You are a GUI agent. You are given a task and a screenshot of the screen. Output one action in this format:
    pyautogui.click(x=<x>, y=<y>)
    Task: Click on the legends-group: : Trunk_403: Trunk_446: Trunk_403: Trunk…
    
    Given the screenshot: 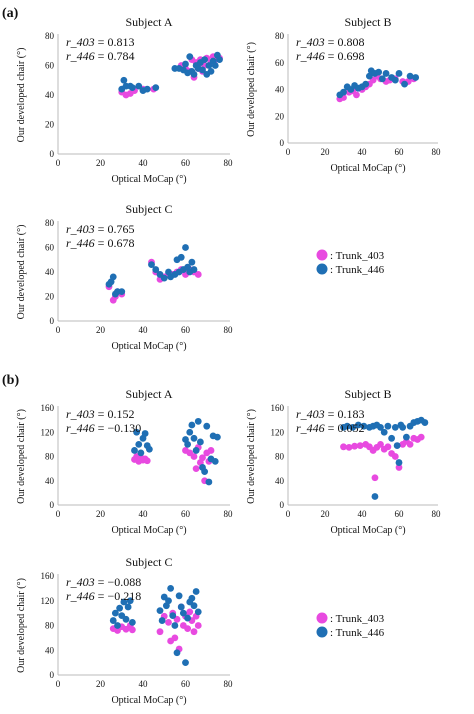 What is the action you would take?
    pyautogui.click(x=350, y=444)
    